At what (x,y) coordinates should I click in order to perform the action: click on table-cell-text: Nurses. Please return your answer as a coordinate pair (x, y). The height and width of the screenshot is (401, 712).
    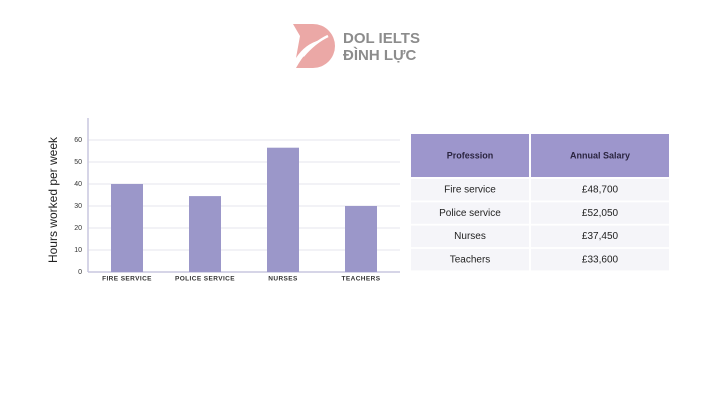
    Looking at the image, I should click on (470, 236).